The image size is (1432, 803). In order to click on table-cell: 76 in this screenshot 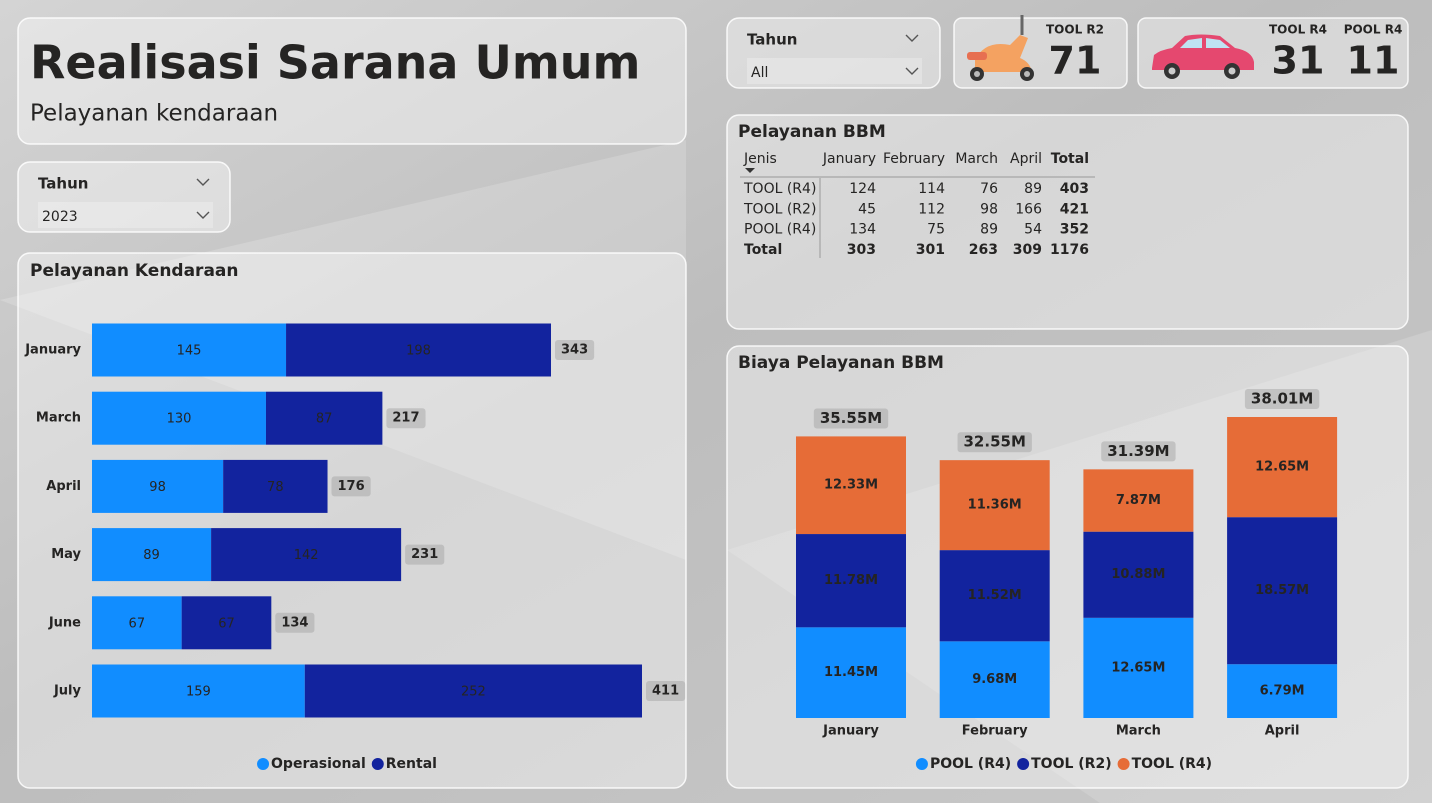, I will do `click(989, 189)`.